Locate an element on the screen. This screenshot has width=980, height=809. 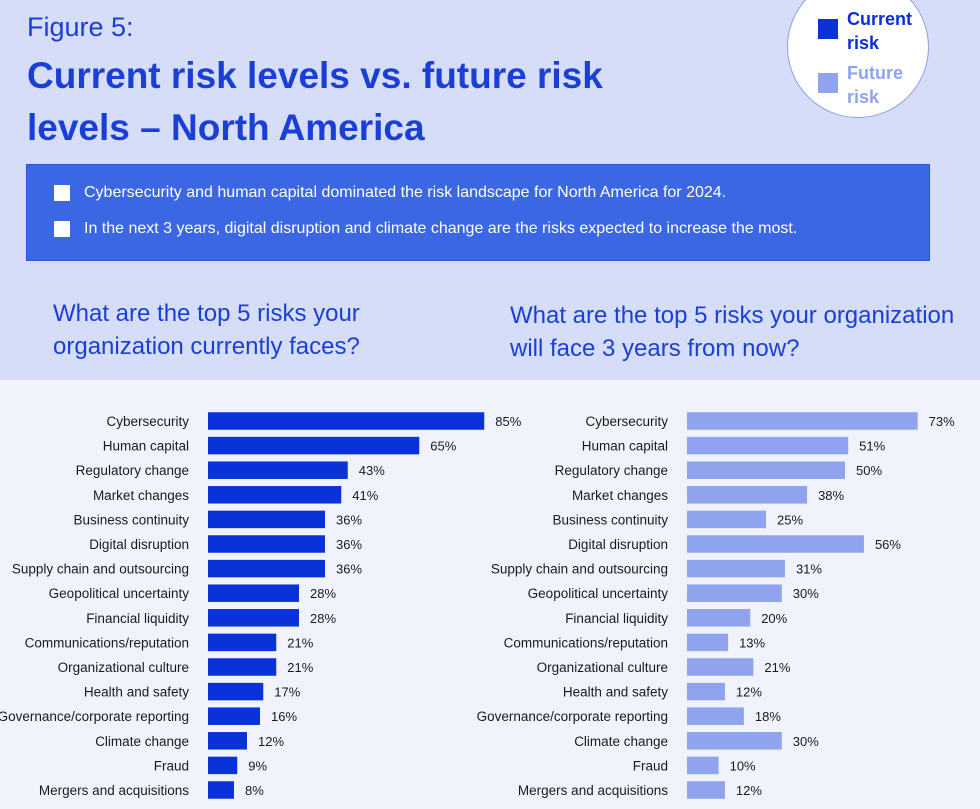
data-label: 13% is located at coordinates (752, 642).